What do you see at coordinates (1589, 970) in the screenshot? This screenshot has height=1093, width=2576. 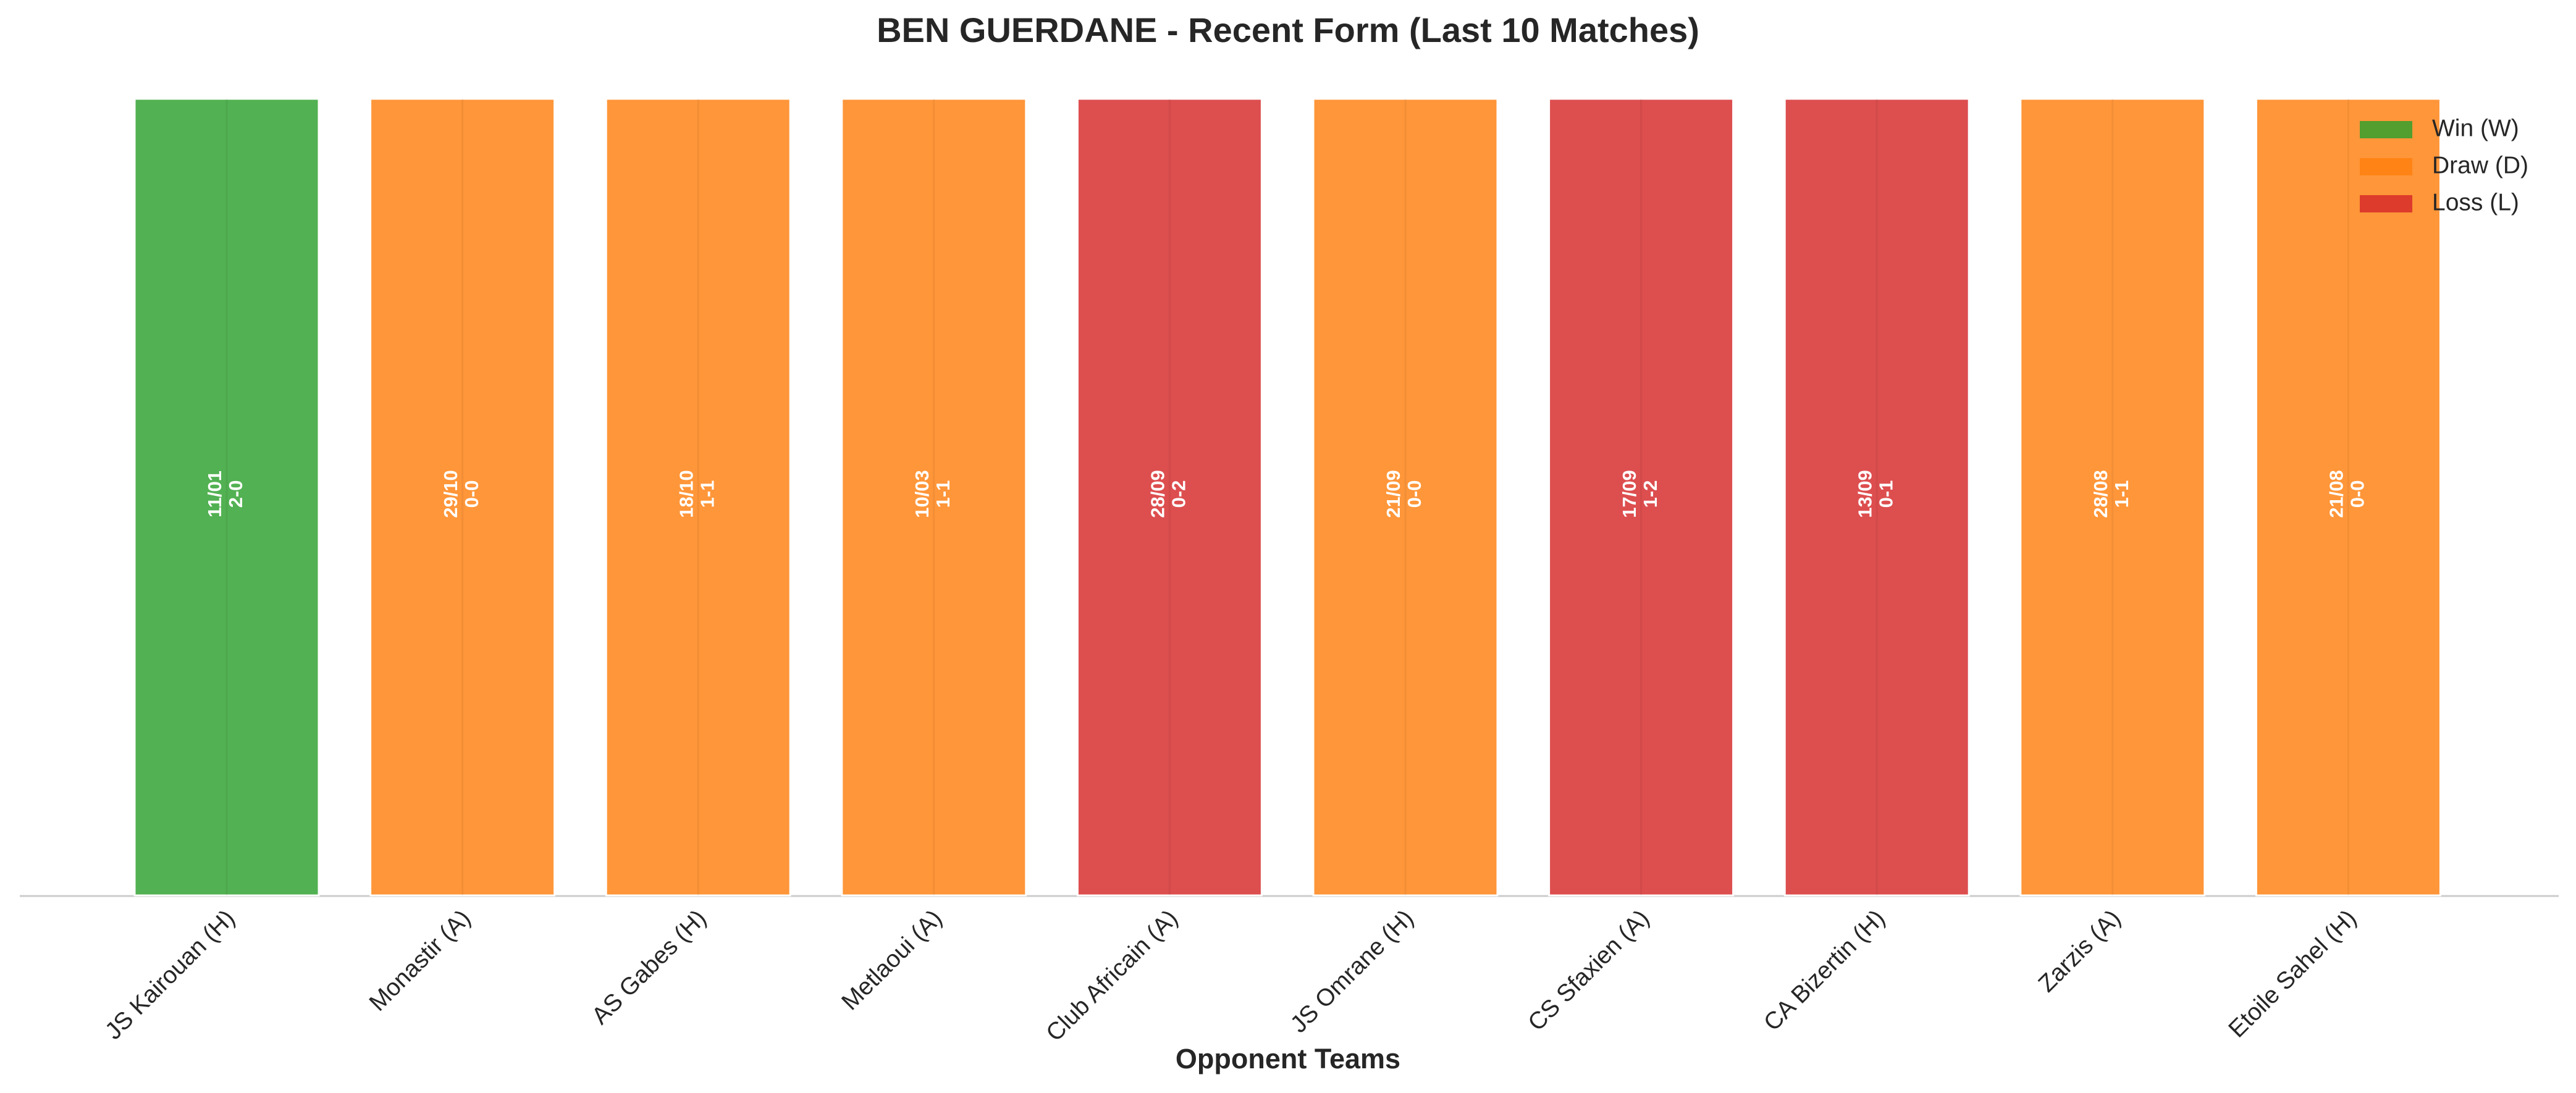 I see `x-tick-label: CS Sfaxien (A)` at bounding box center [1589, 970].